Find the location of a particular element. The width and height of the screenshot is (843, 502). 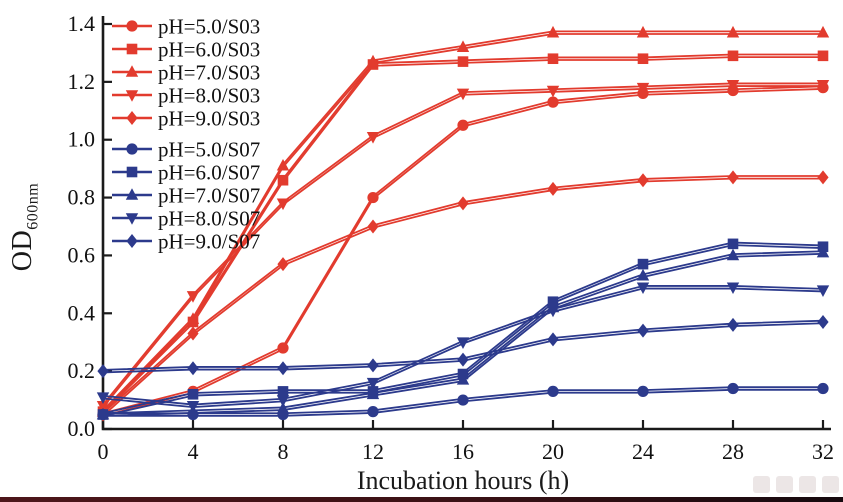

x-axis-title: Incubation hours (h) is located at coordinates (463, 480).